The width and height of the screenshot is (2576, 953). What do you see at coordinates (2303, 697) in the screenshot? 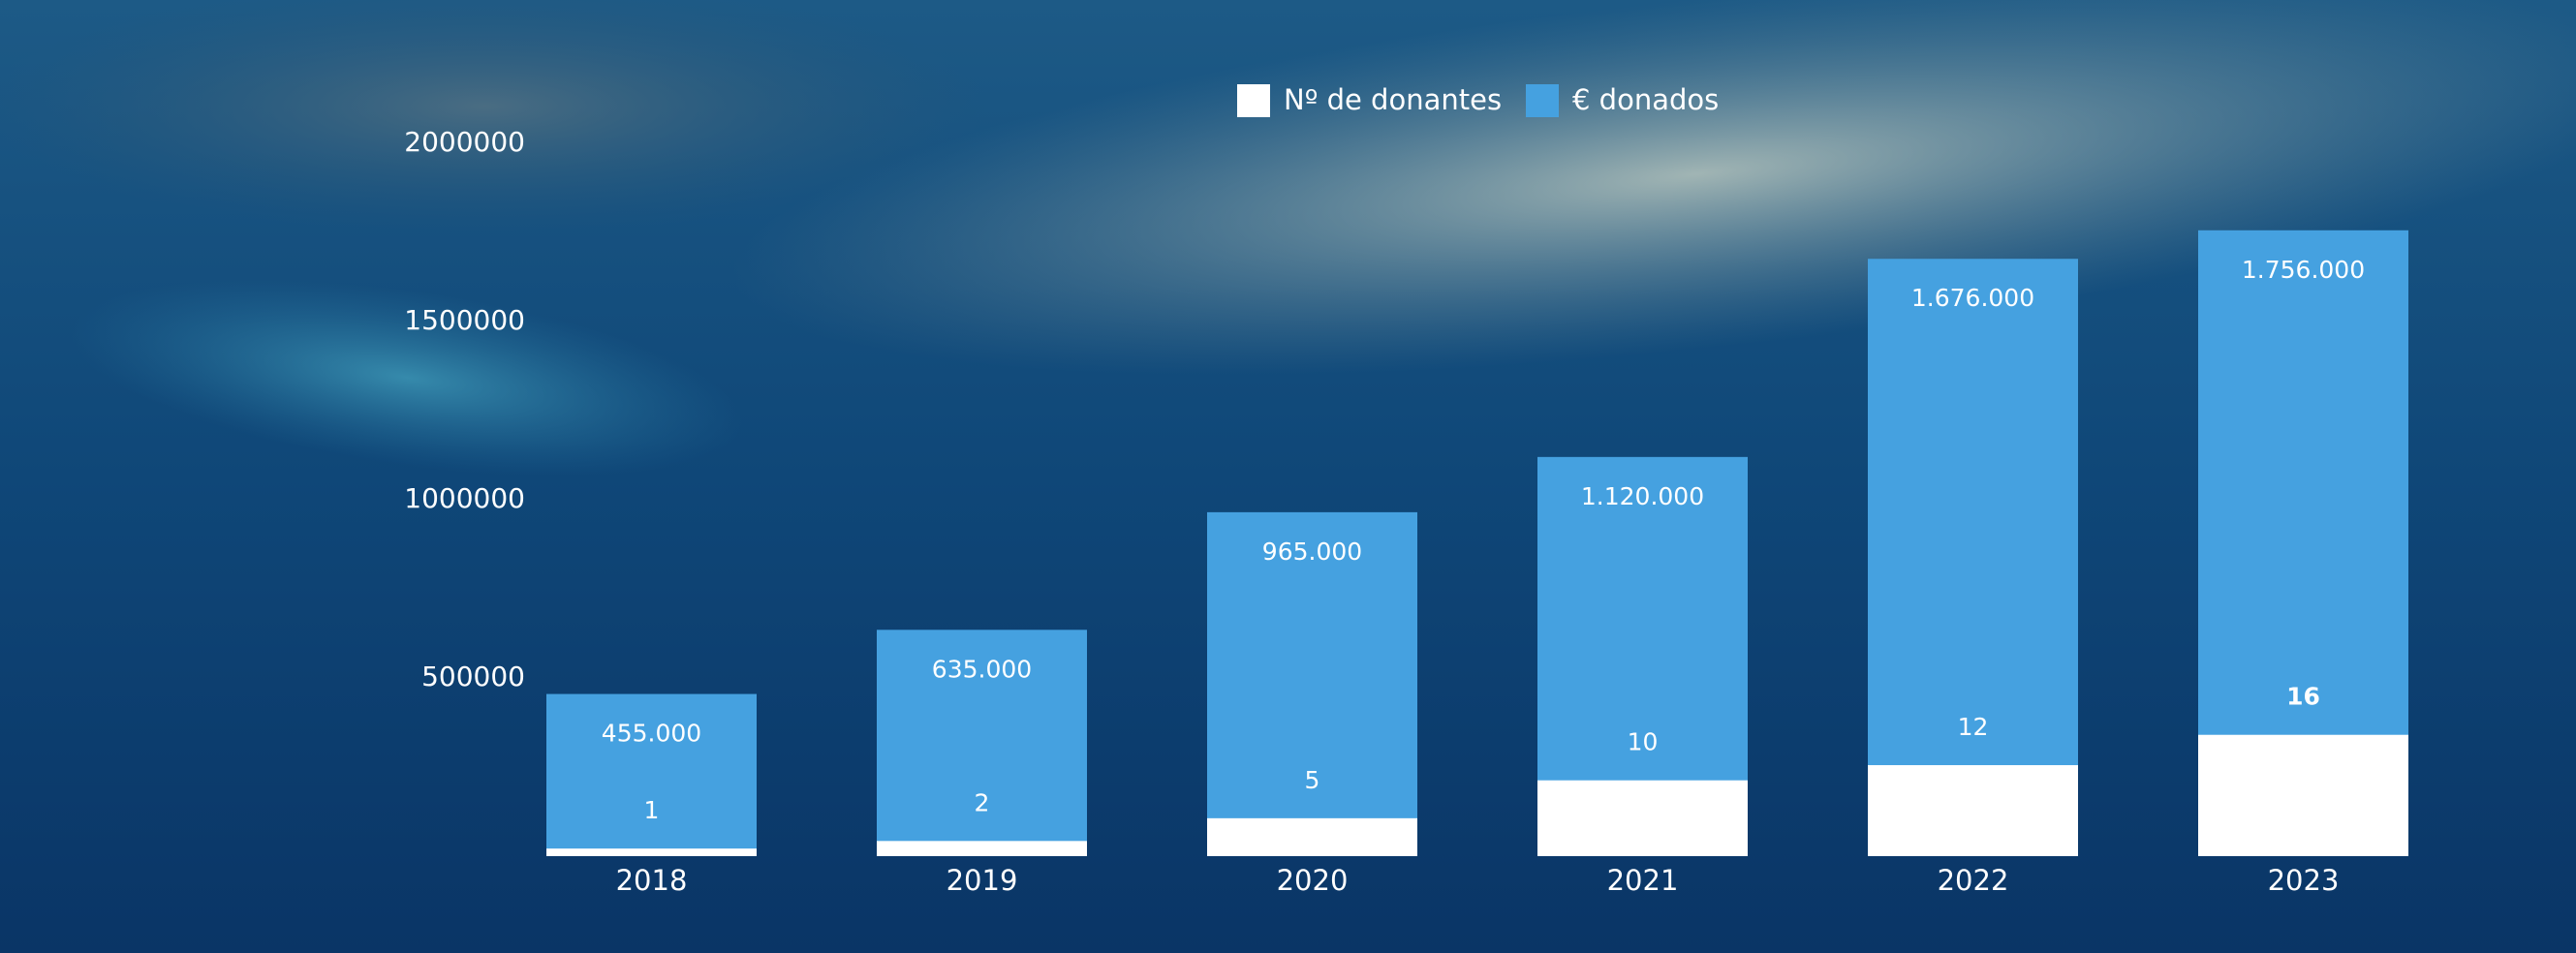
I see `value-label: 16` at bounding box center [2303, 697].